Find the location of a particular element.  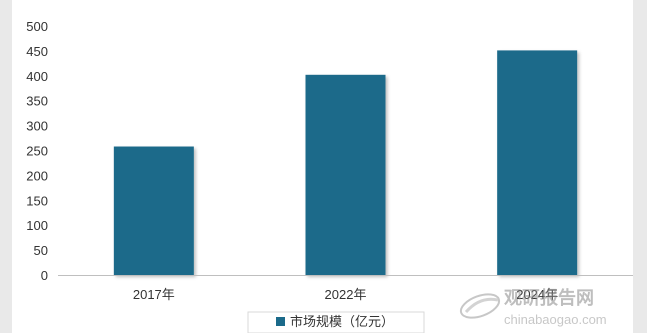

y-axis: 0 50 100 150 200 250 300 350 400 450 500 is located at coordinates (37, 151).